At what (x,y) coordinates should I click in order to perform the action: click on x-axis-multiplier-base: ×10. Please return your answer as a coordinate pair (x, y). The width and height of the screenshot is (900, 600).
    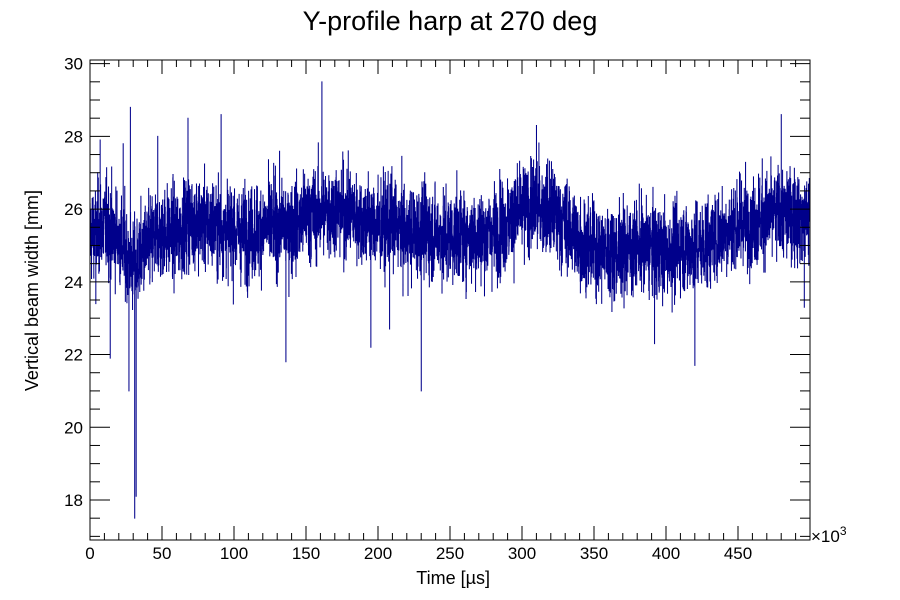
    Looking at the image, I should click on (825, 536).